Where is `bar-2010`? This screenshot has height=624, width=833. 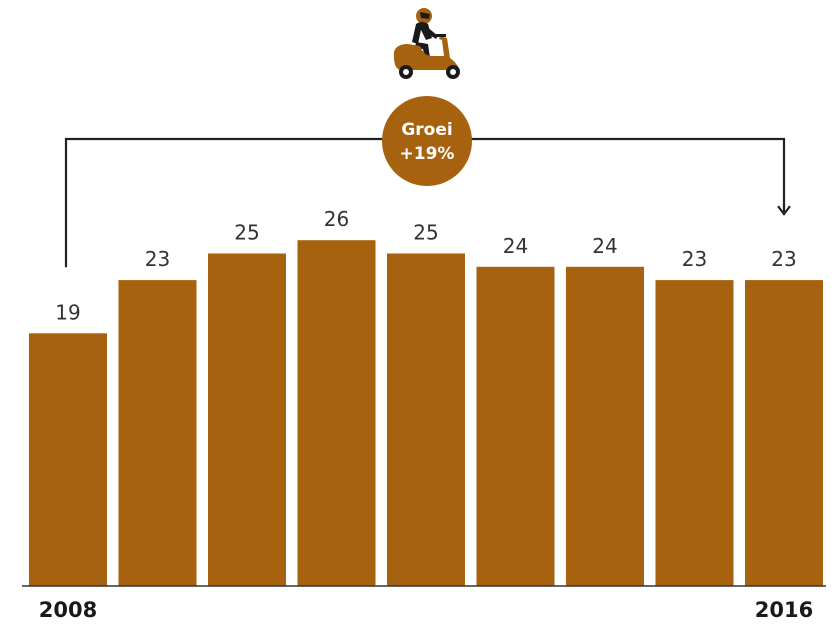 bar-2010 is located at coordinates (247, 419).